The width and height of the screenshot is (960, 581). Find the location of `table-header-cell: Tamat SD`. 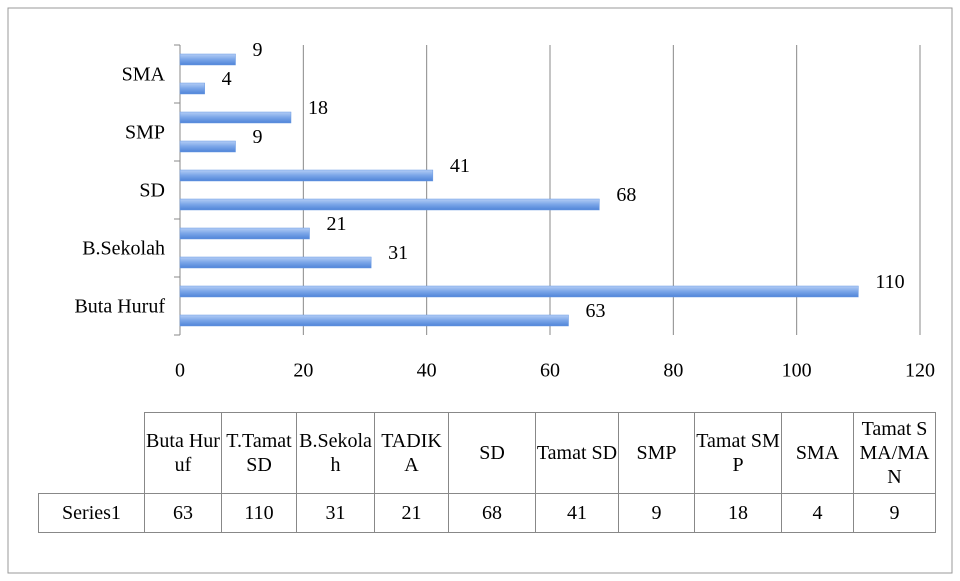

table-header-cell: Tamat SD is located at coordinates (577, 453).